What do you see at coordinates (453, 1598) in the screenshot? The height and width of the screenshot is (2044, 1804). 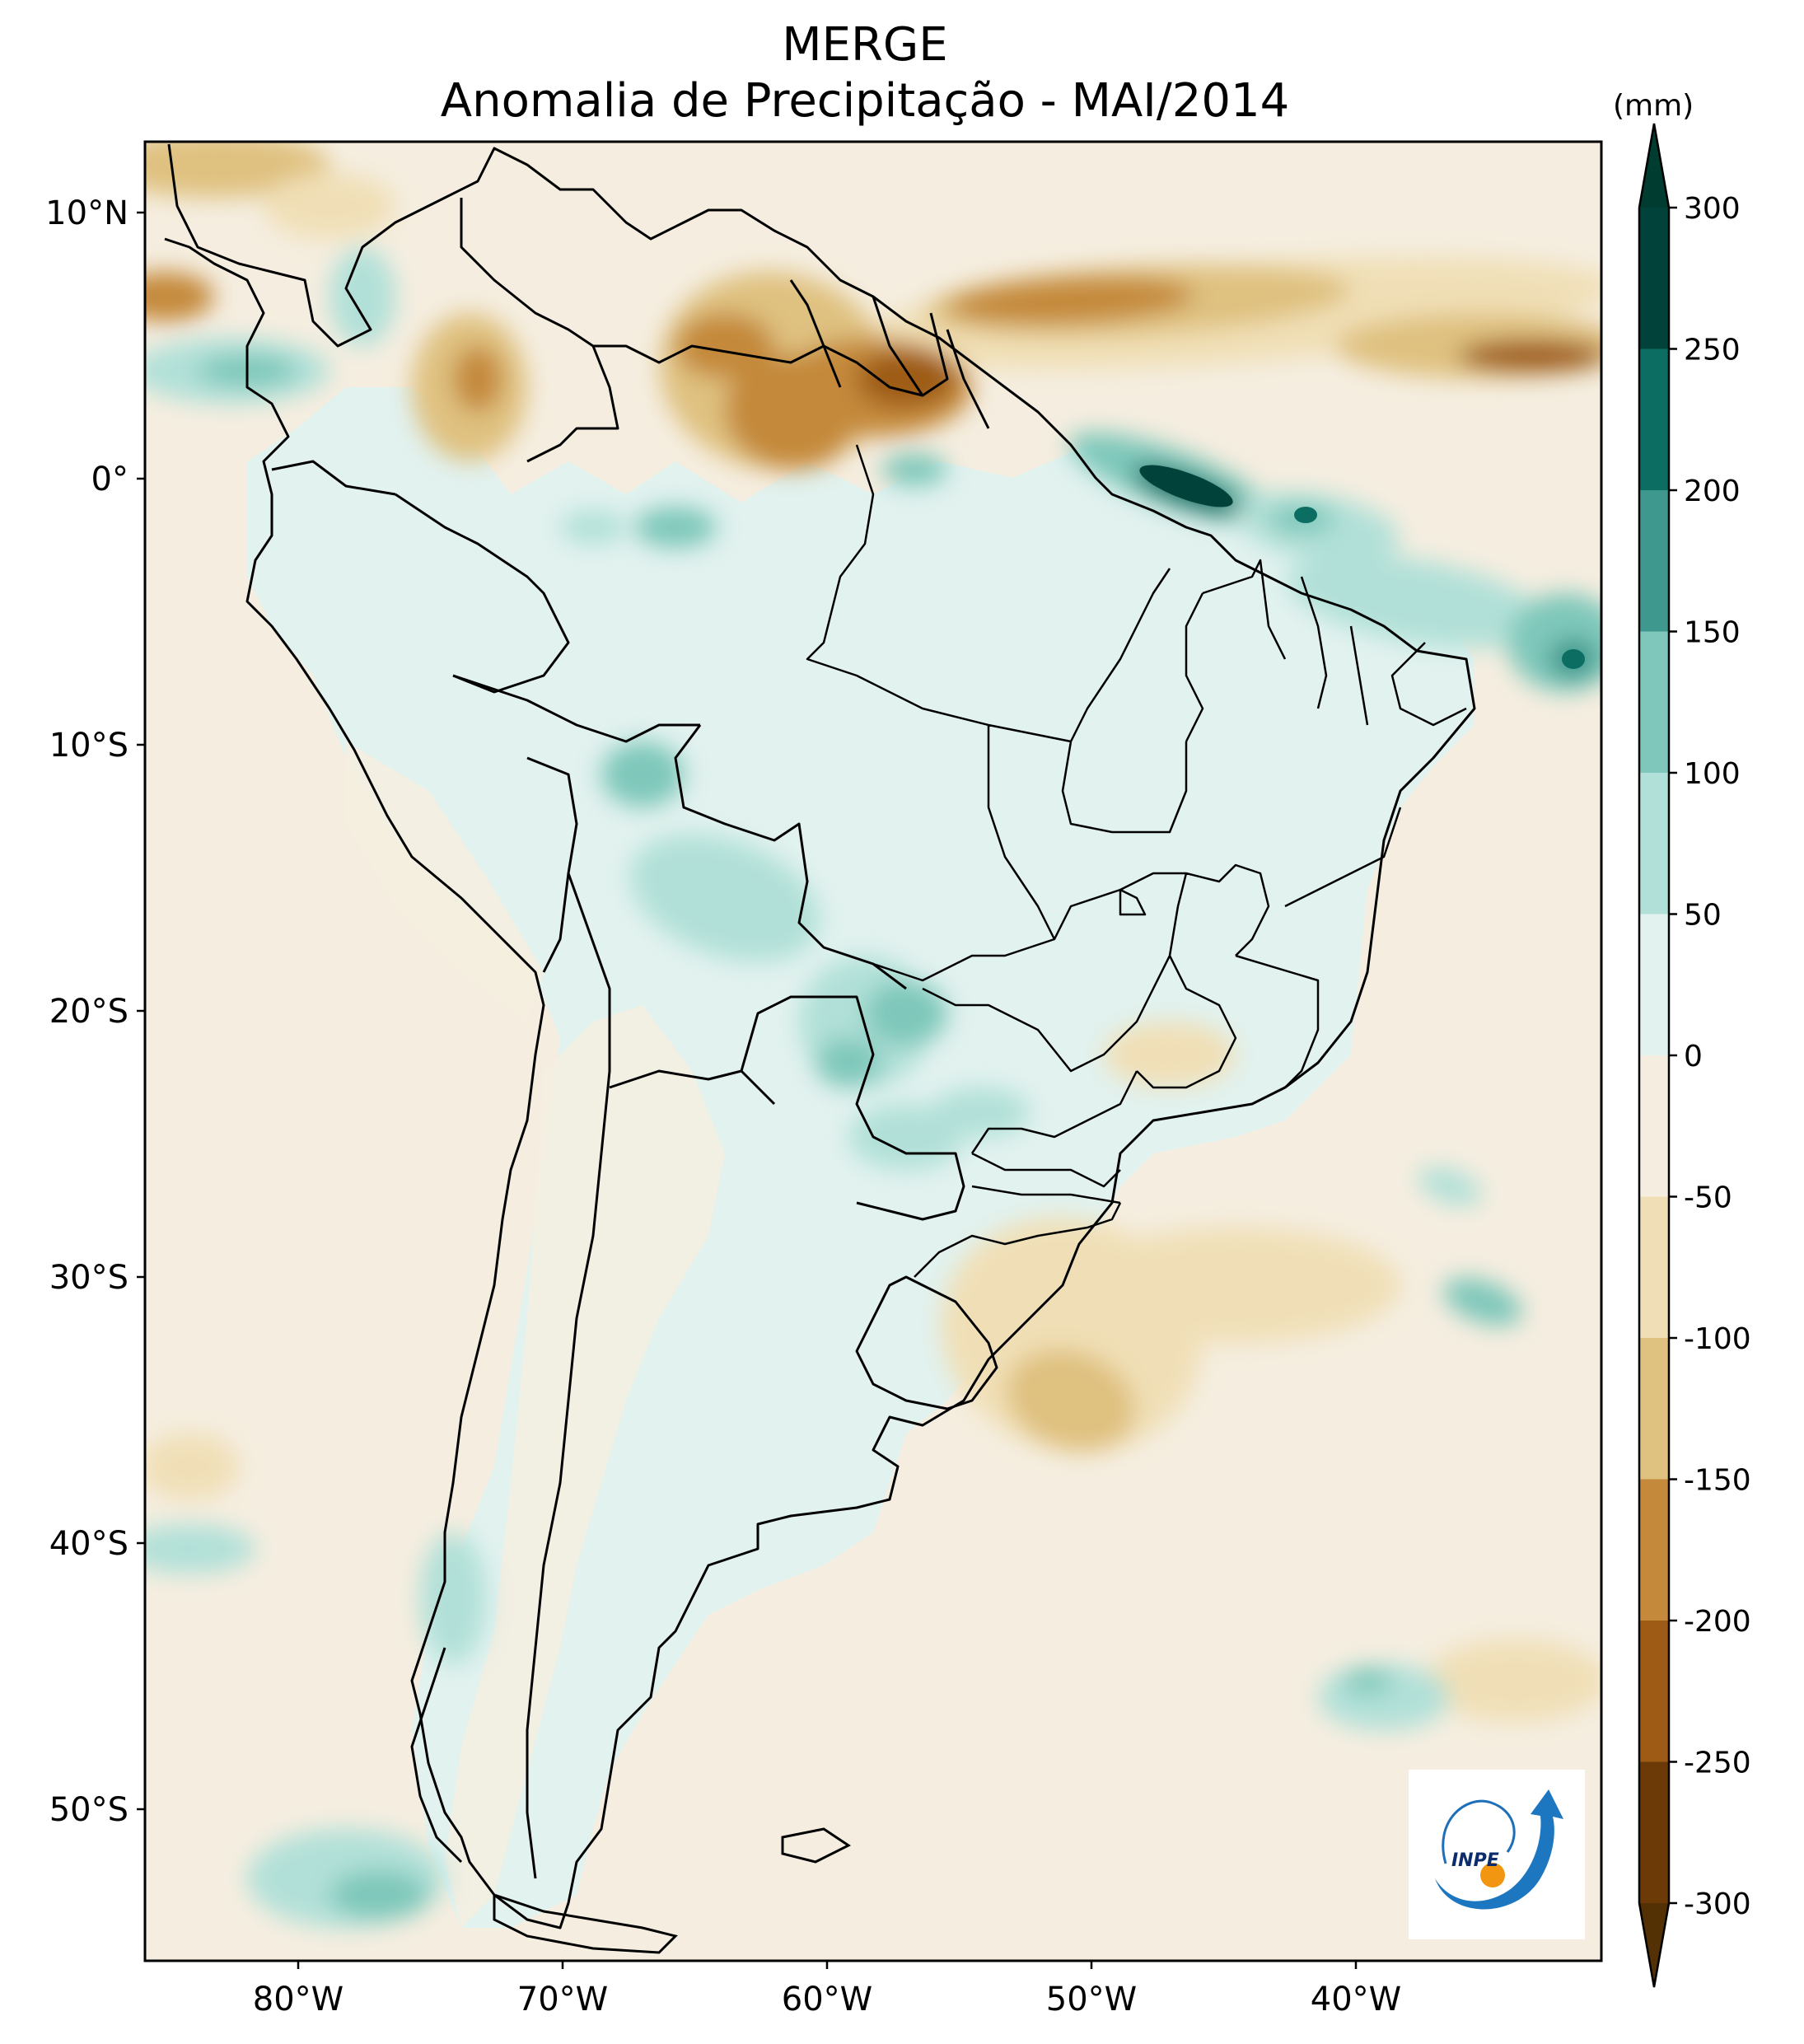 I see `wet-chile-south` at bounding box center [453, 1598].